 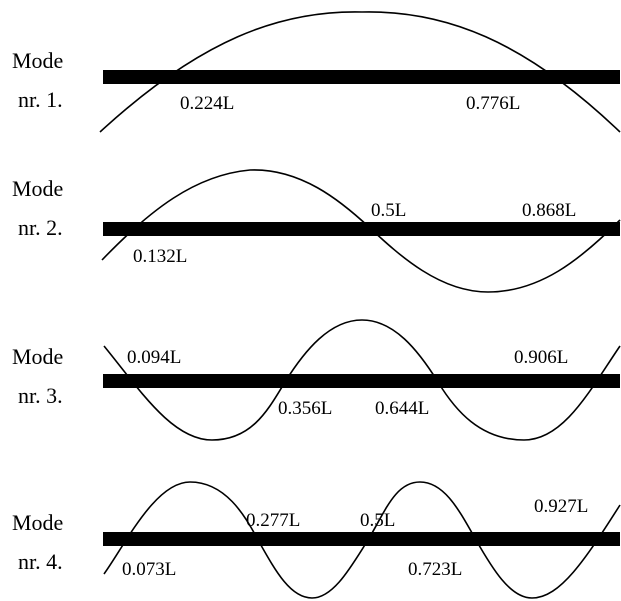 I want to click on mode-3-node-label-3: 0.644L, so click(x=402, y=408).